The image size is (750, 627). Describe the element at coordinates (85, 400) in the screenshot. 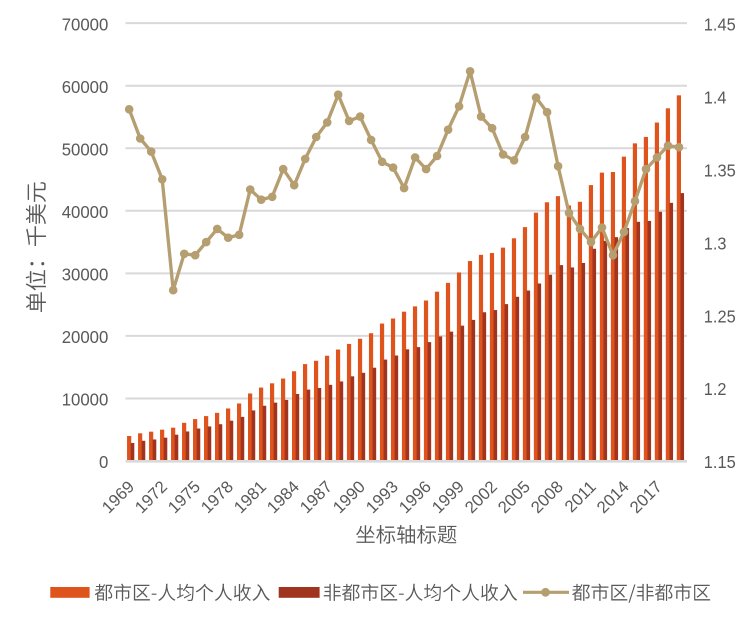

I see `svg-text: 10000` at that location.